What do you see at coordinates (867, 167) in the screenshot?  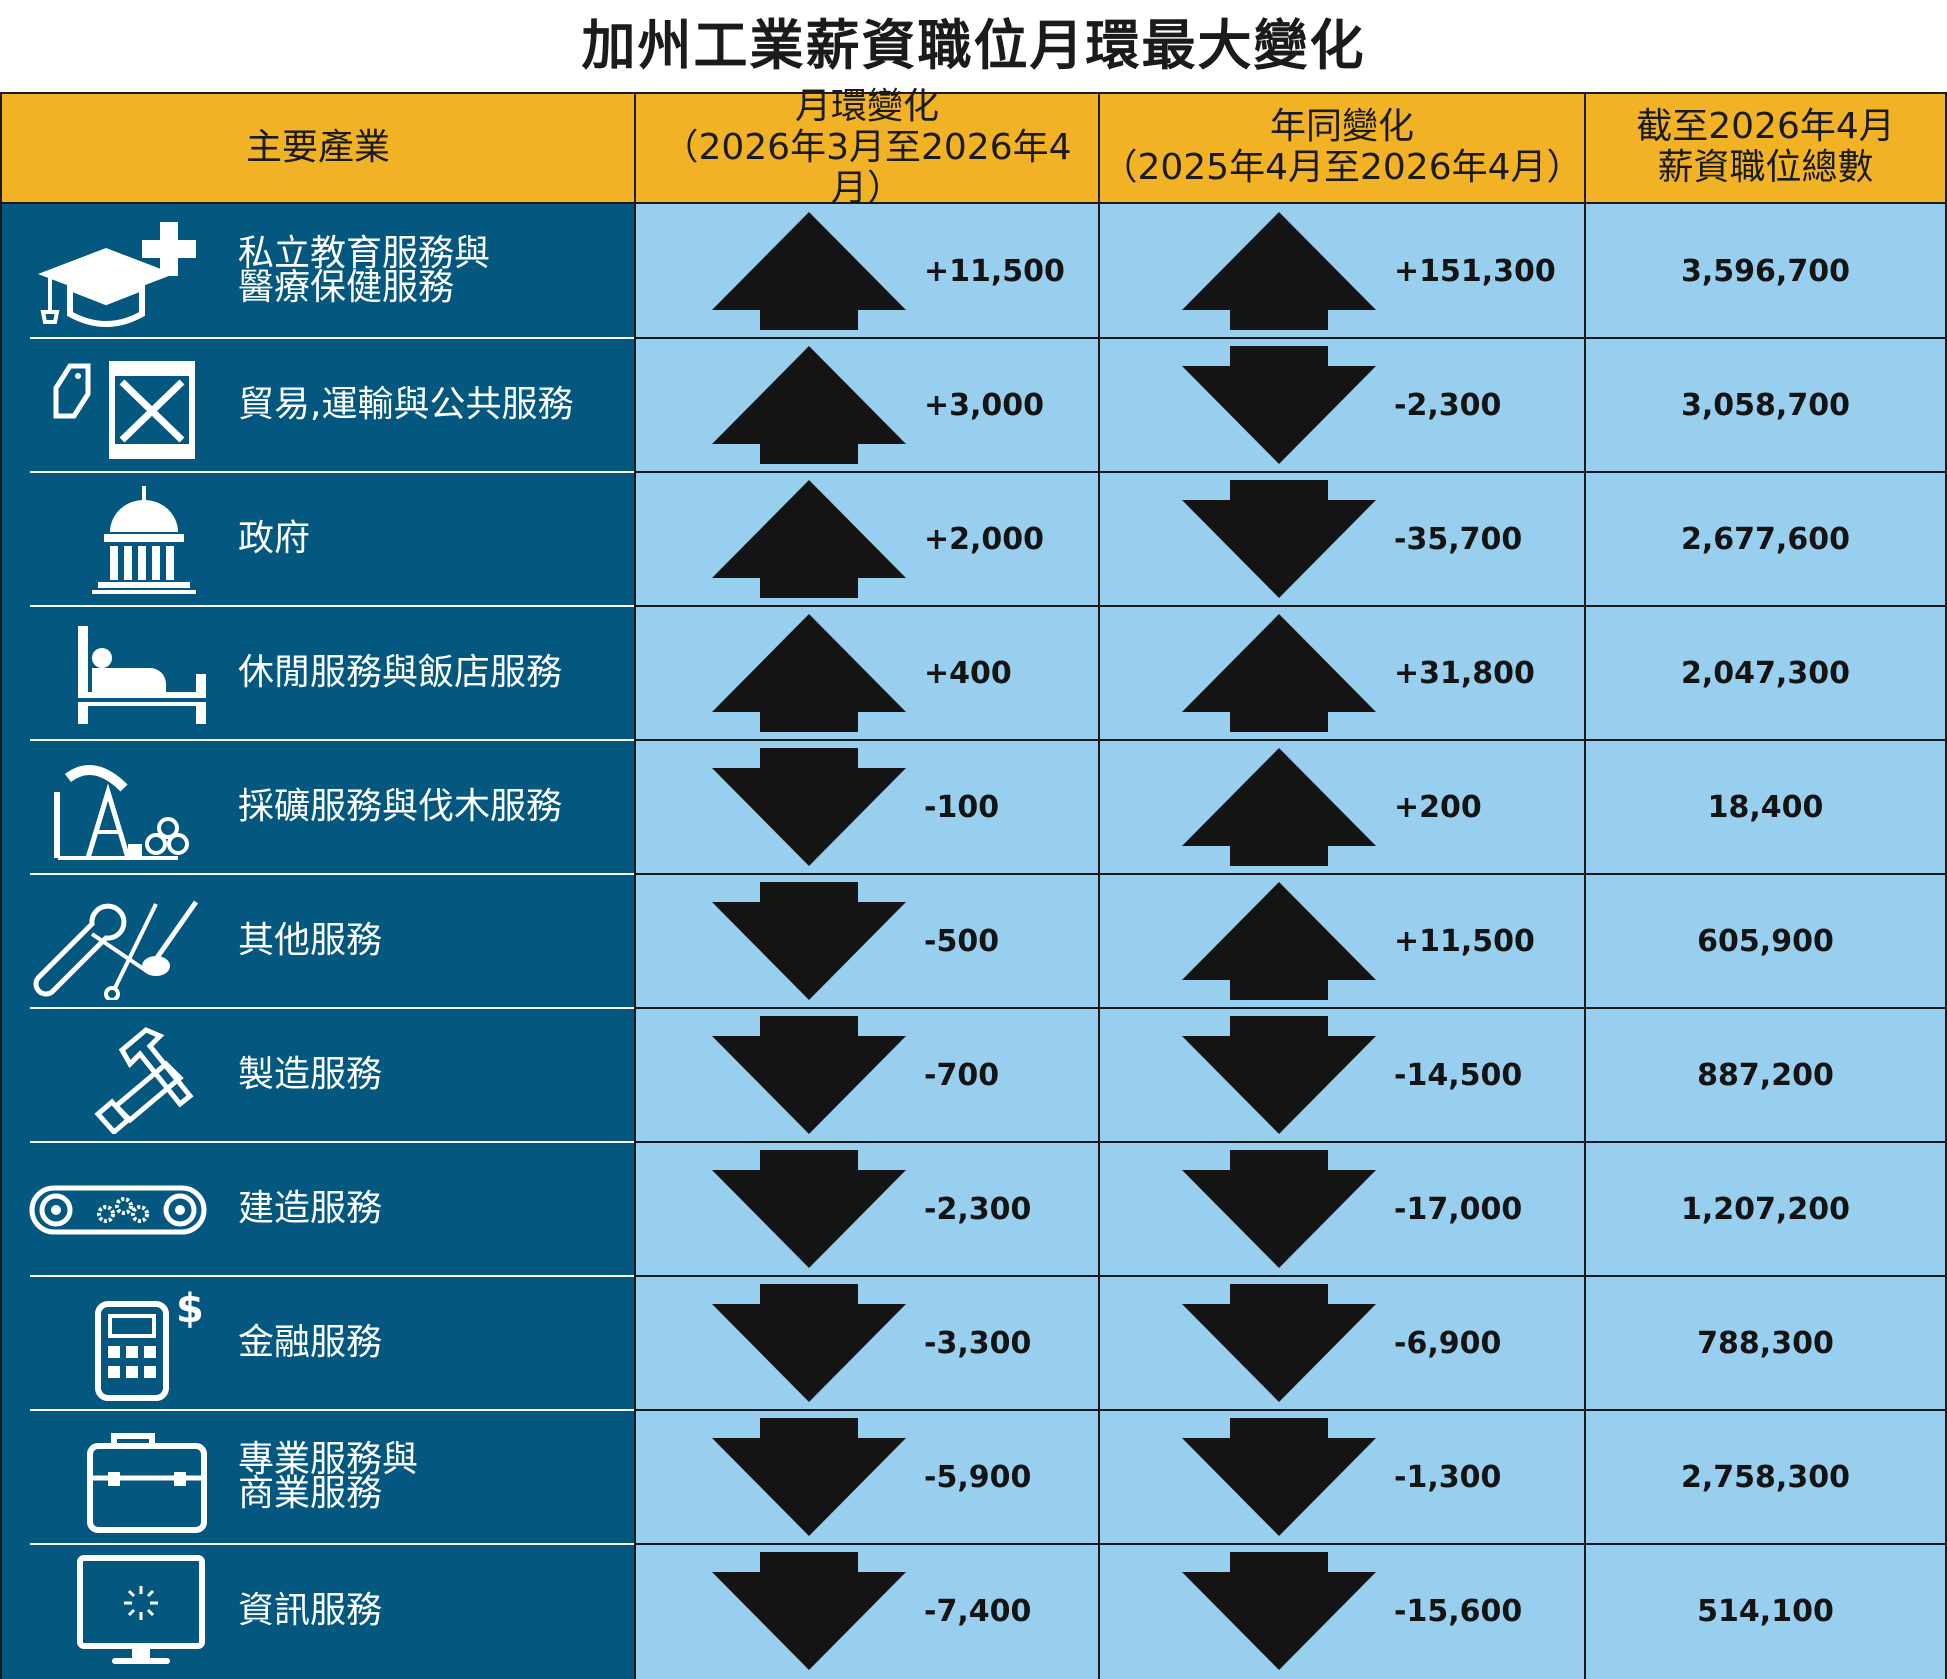 I see `header-mom-line2: （2026年3月至2026年4月）` at bounding box center [867, 167].